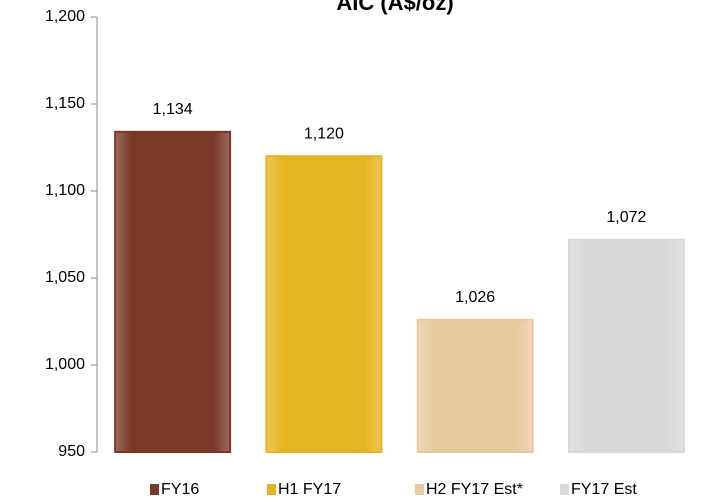 The width and height of the screenshot is (702, 500). What do you see at coordinates (65, 103) in the screenshot?
I see `y-tick-label: 1,150` at bounding box center [65, 103].